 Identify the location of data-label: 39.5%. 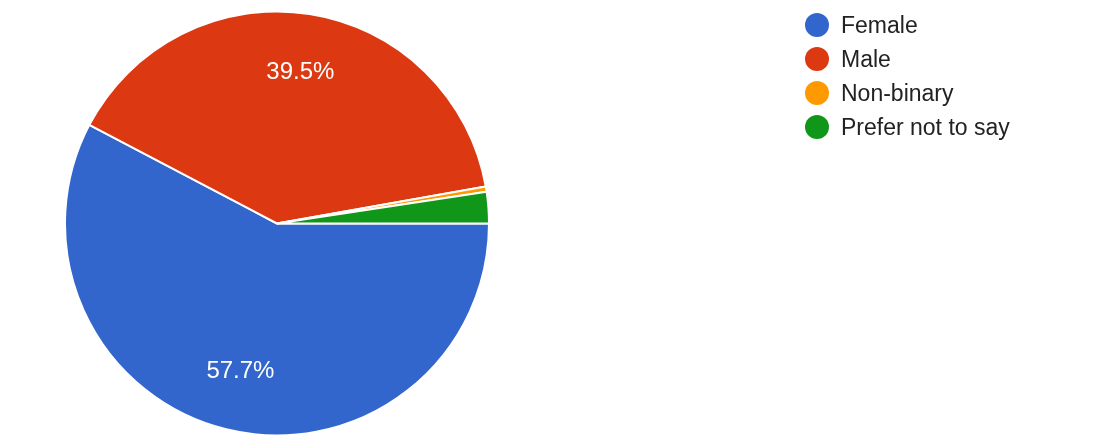
(300, 71).